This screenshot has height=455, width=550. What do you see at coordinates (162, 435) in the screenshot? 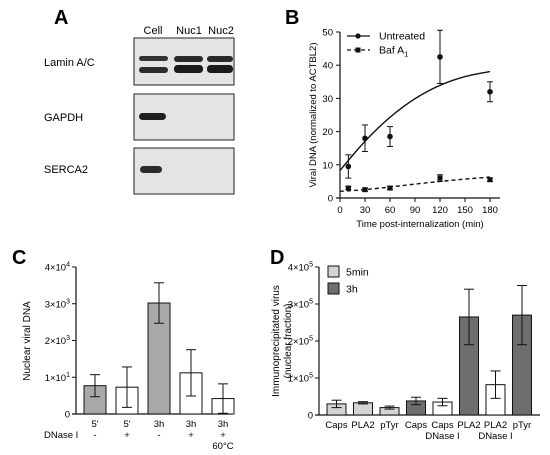
I see `chart-c-x-labels: 5'-5'+3h-3h+3h+60°C` at bounding box center [162, 435].